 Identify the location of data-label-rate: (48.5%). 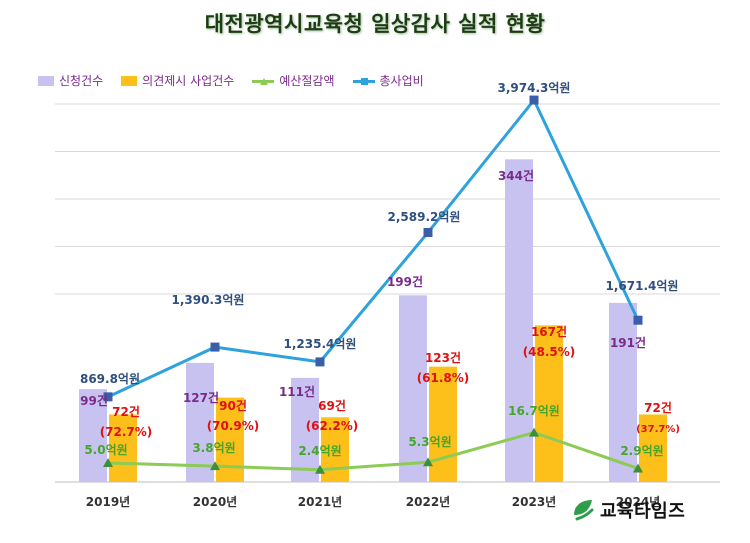
(549, 352).